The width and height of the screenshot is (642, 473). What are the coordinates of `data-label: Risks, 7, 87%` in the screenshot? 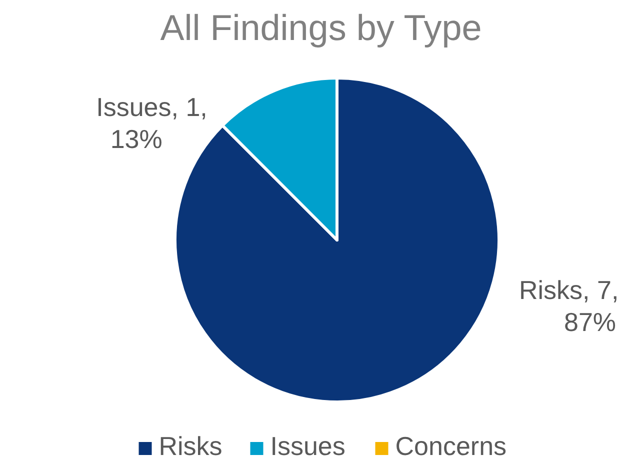 It's located at (569, 305).